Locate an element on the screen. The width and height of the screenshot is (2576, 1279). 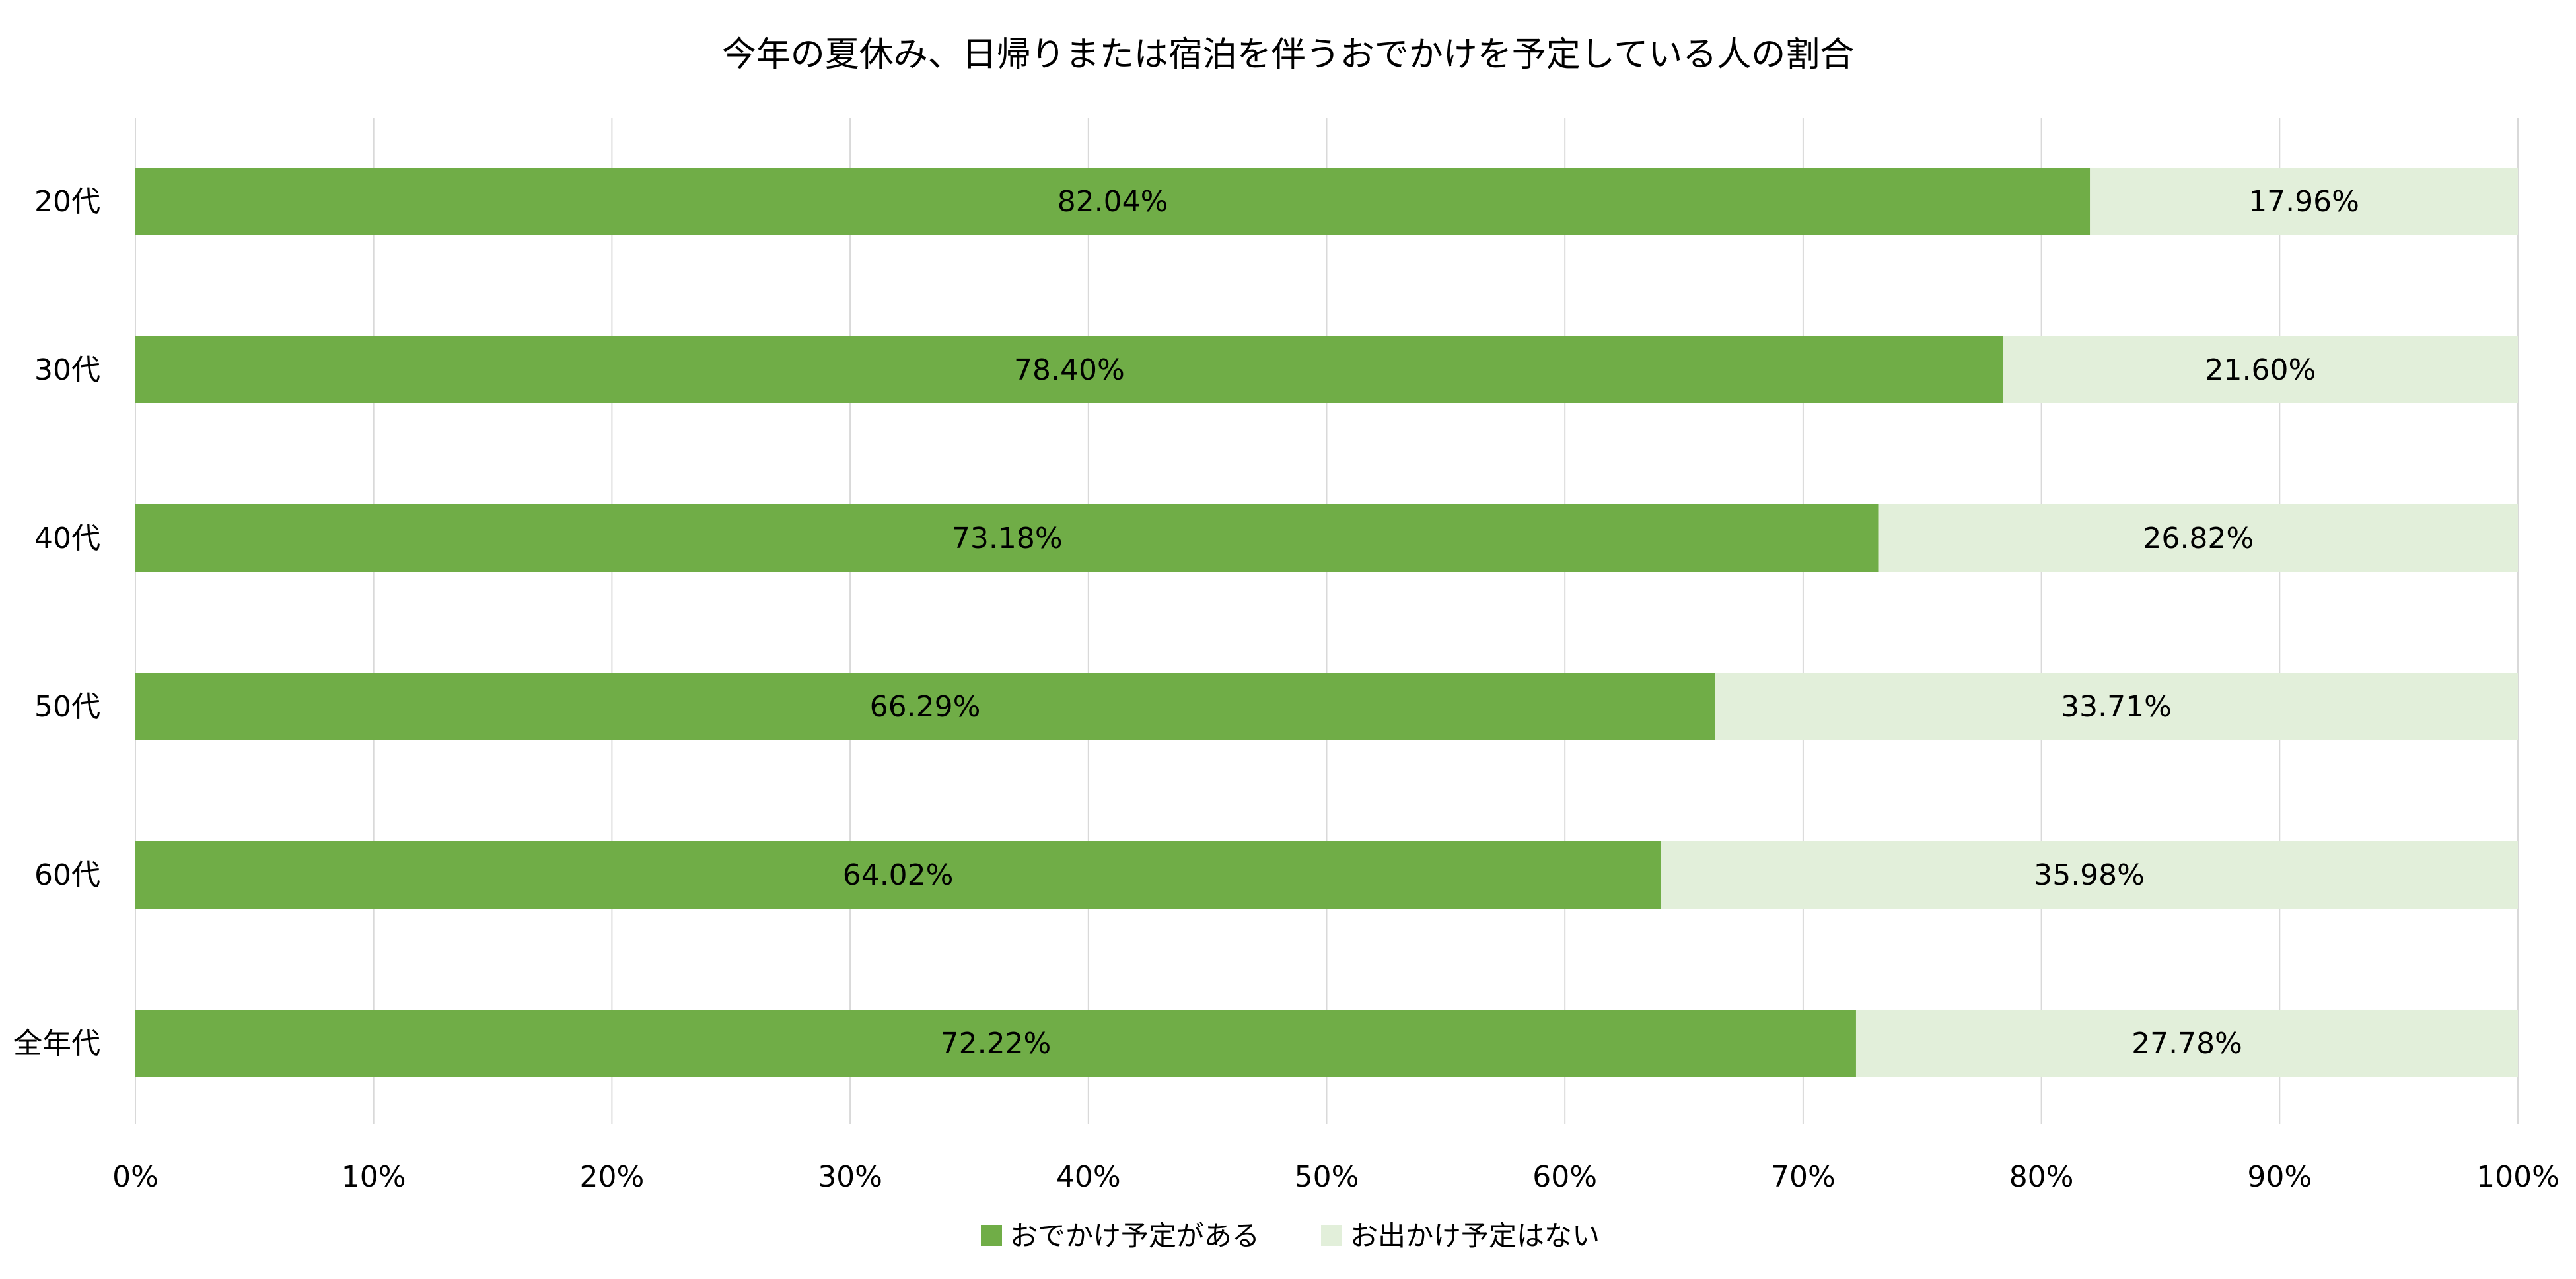
data-label: 82.04% is located at coordinates (1112, 202).